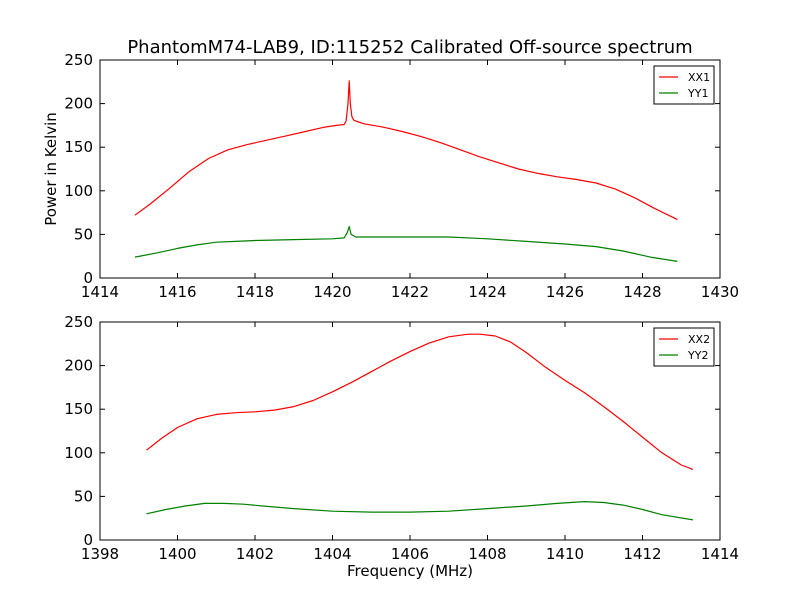 The width and height of the screenshot is (800, 605). I want to click on x-tick-label-1: 1422, so click(410, 292).